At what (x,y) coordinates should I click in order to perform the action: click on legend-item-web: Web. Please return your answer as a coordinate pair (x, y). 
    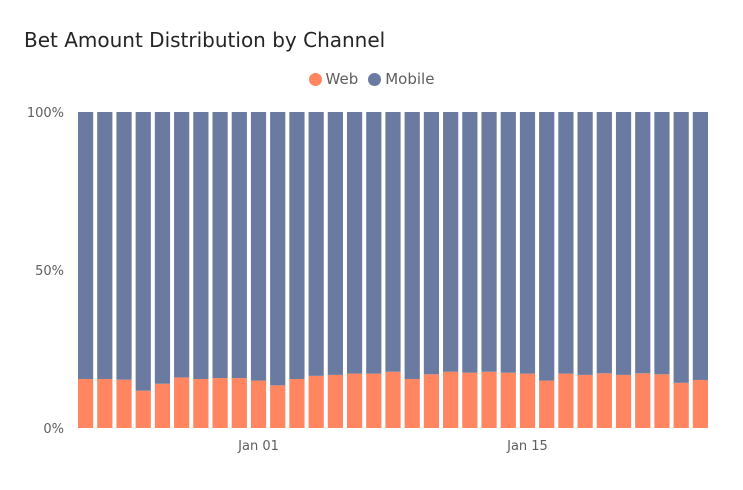
    Looking at the image, I should click on (333, 79).